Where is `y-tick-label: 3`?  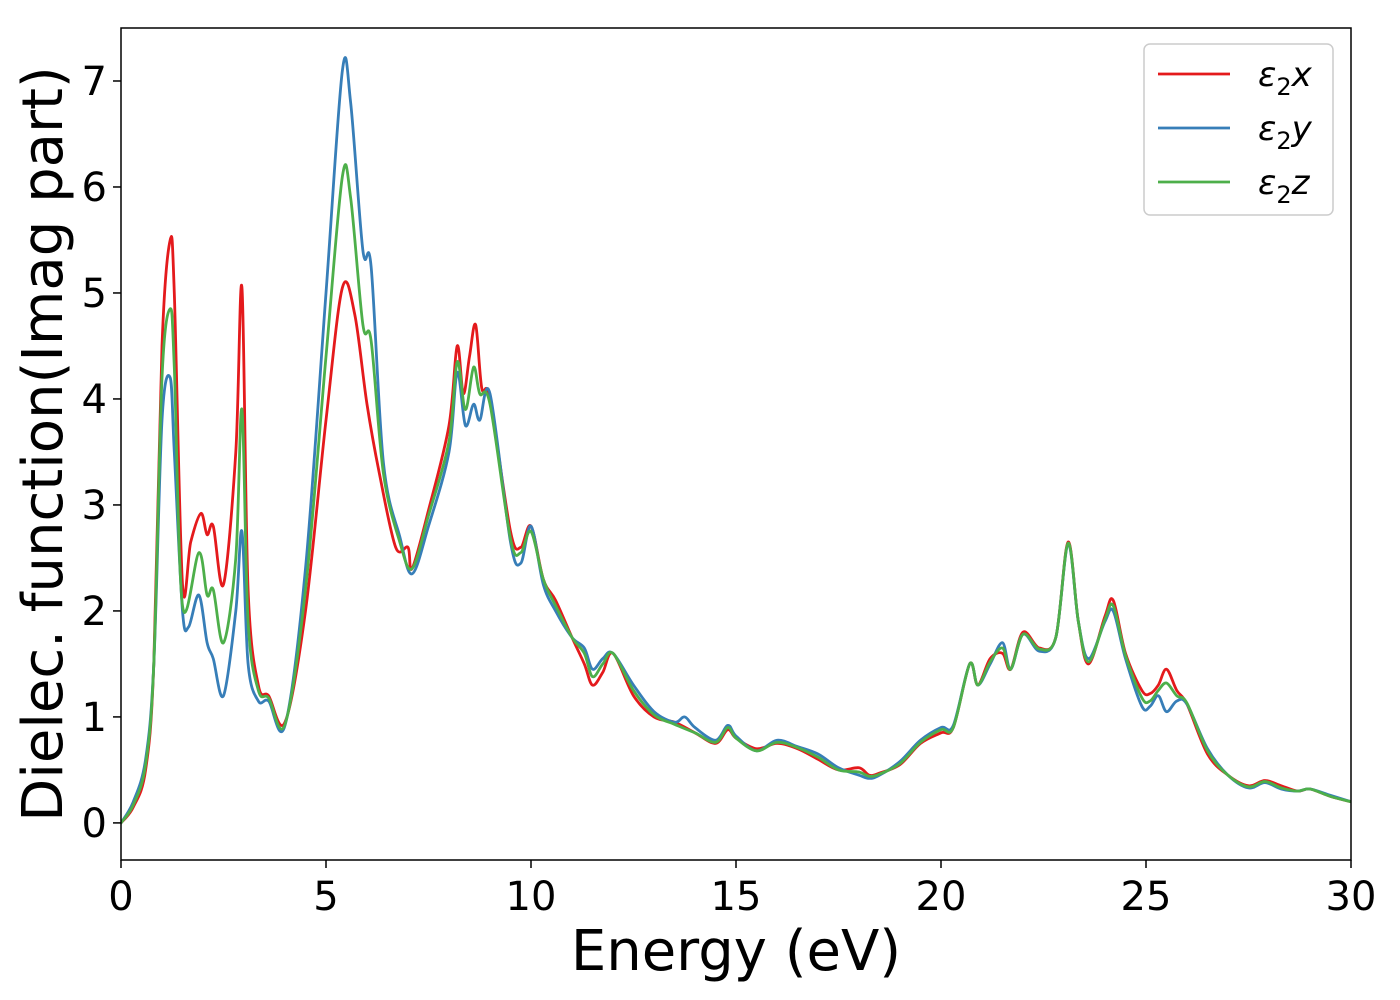
y-tick-label: 3 is located at coordinates (94, 506).